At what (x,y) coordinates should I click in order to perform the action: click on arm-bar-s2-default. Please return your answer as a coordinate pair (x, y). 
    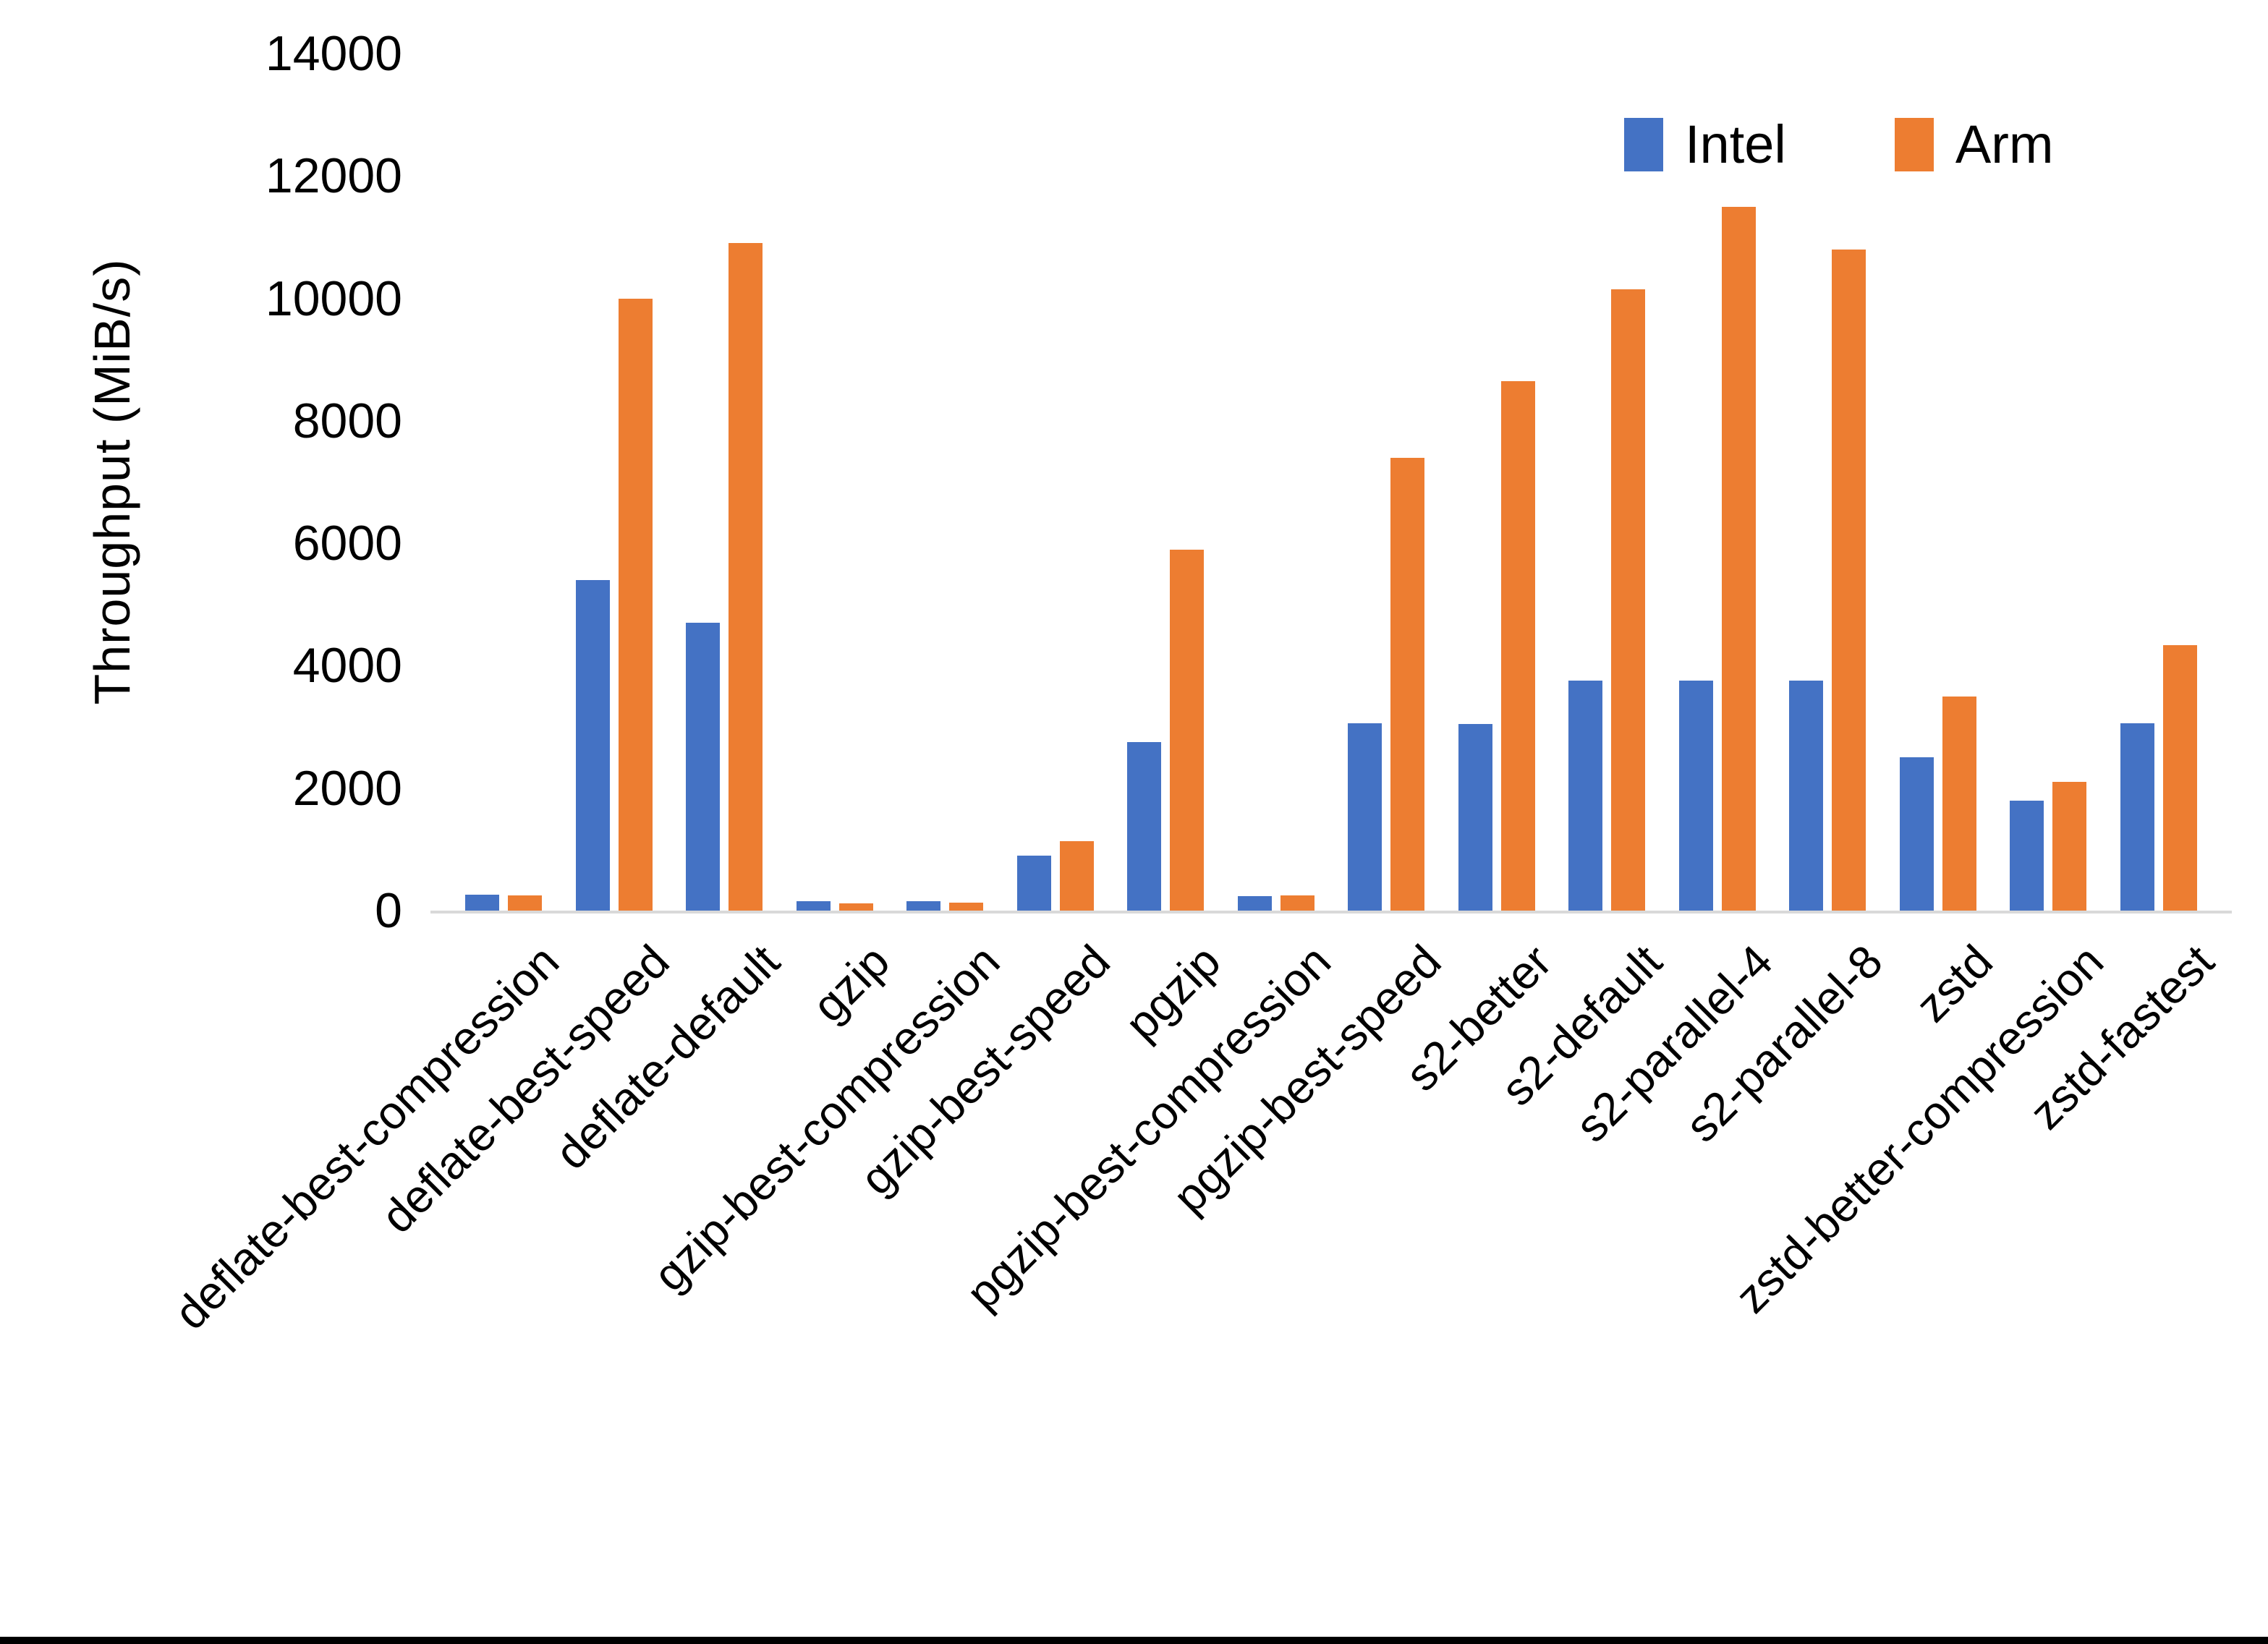
    Looking at the image, I should click on (1628, 600).